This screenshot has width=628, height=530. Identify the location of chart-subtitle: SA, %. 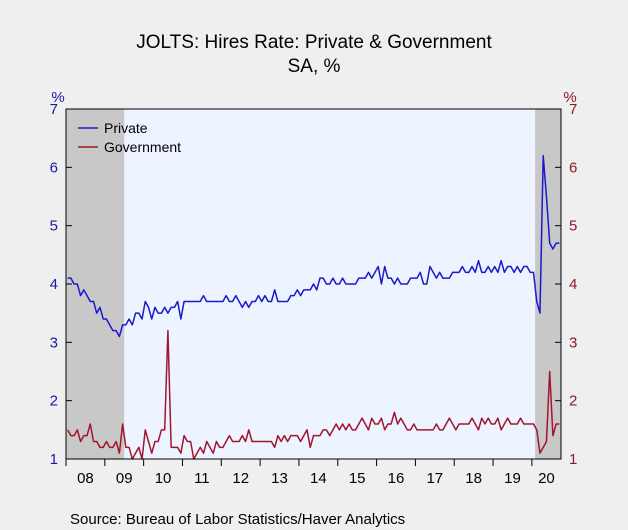
(314, 66).